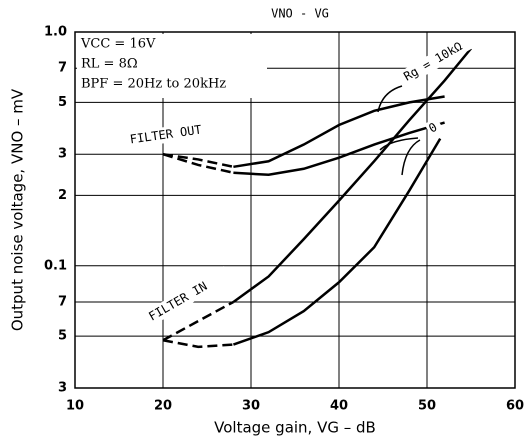 This screenshot has width=528, height=446. What do you see at coordinates (427, 406) in the screenshot?
I see `x-tick-label: 50` at bounding box center [427, 406].